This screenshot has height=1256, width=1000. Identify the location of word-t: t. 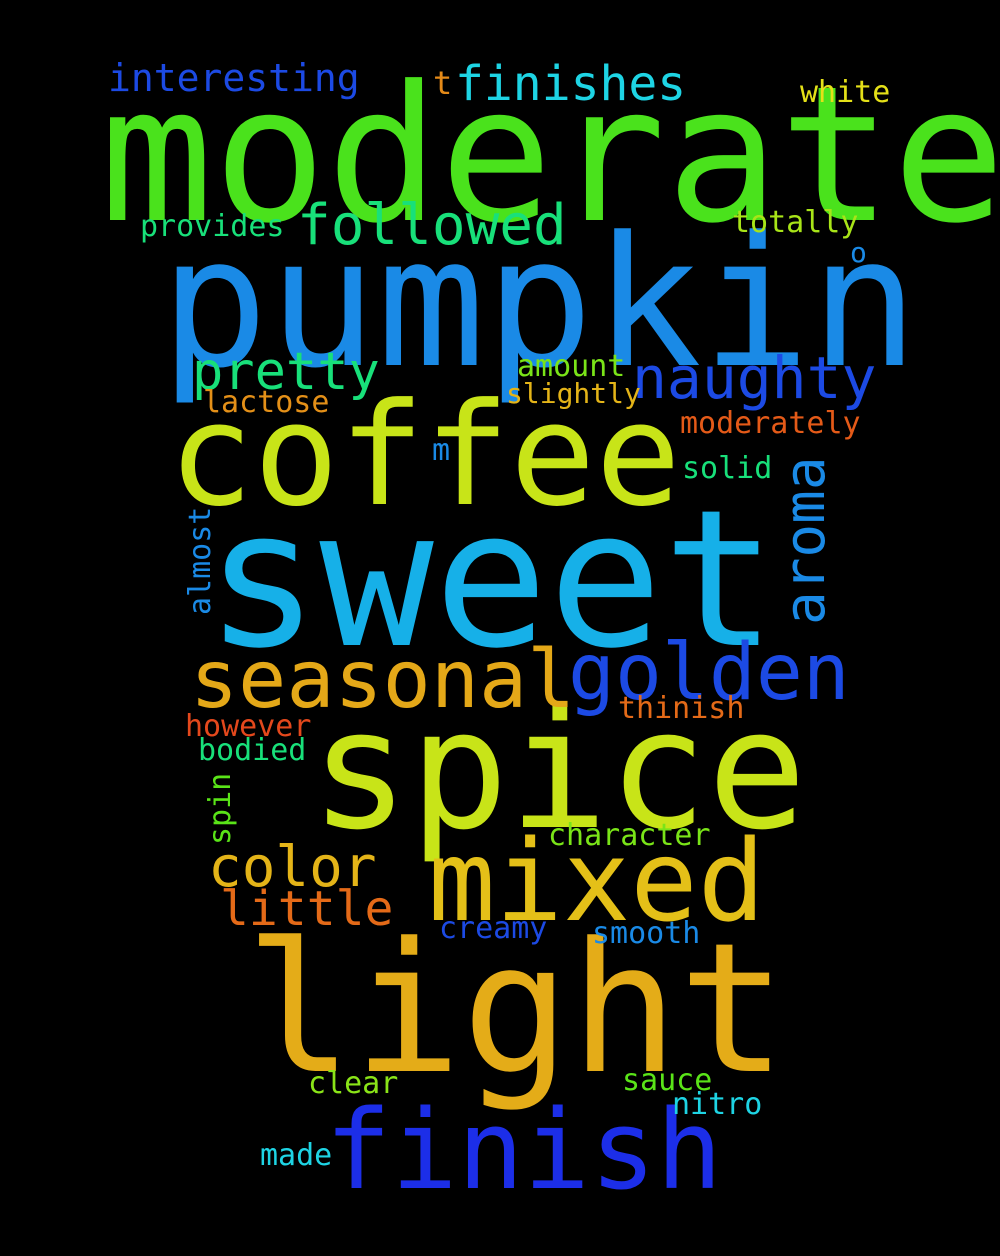
(443, 83).